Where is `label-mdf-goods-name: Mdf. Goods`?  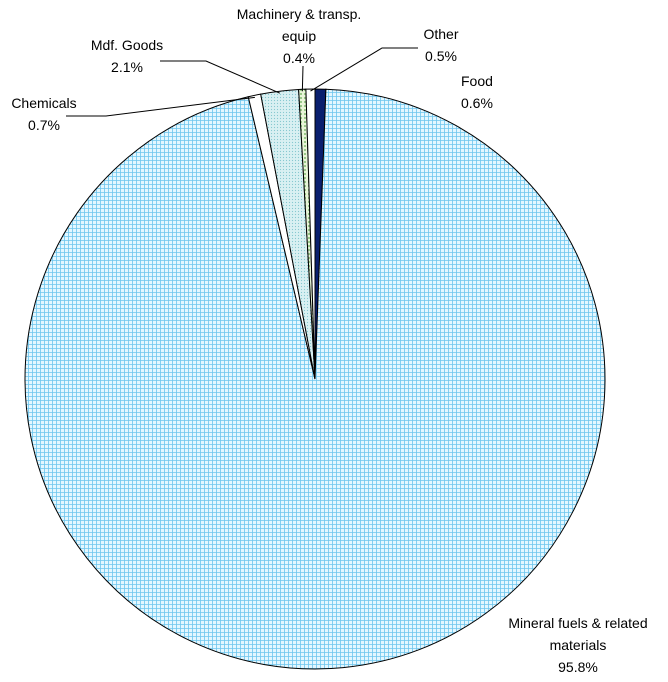 label-mdf-goods-name: Mdf. Goods is located at coordinates (127, 45).